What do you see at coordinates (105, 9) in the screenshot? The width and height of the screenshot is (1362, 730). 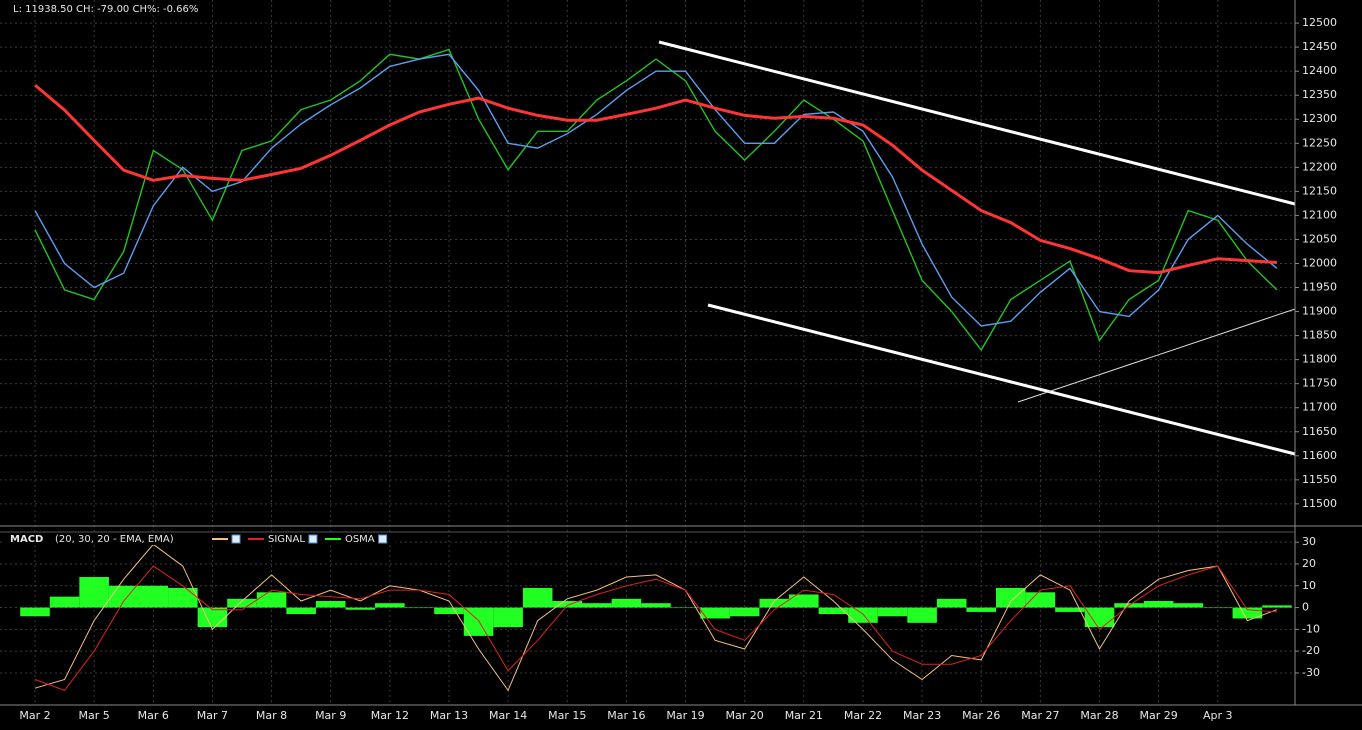 I see `status-text: L: 11938.50 CH: -79.00 CH%: -0.66%` at bounding box center [105, 9].